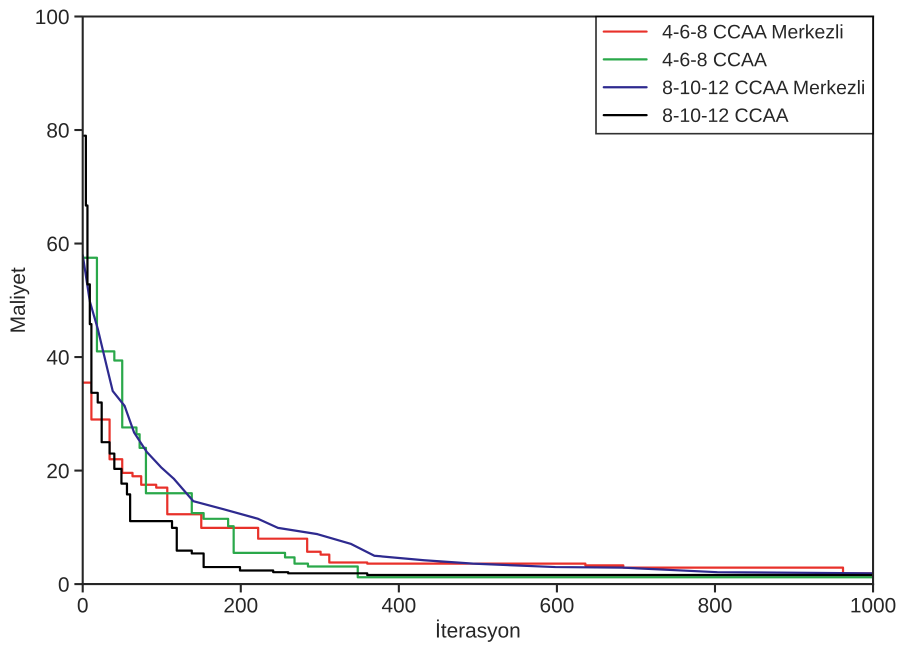 Image resolution: width=919 pixels, height=660 pixels. I want to click on y-tick-label: 20, so click(58, 471).